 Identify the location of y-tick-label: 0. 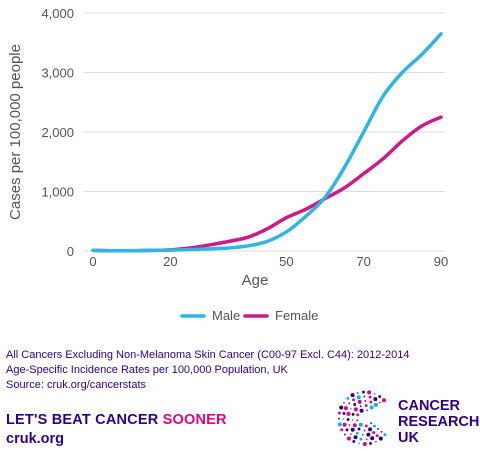
(70, 251).